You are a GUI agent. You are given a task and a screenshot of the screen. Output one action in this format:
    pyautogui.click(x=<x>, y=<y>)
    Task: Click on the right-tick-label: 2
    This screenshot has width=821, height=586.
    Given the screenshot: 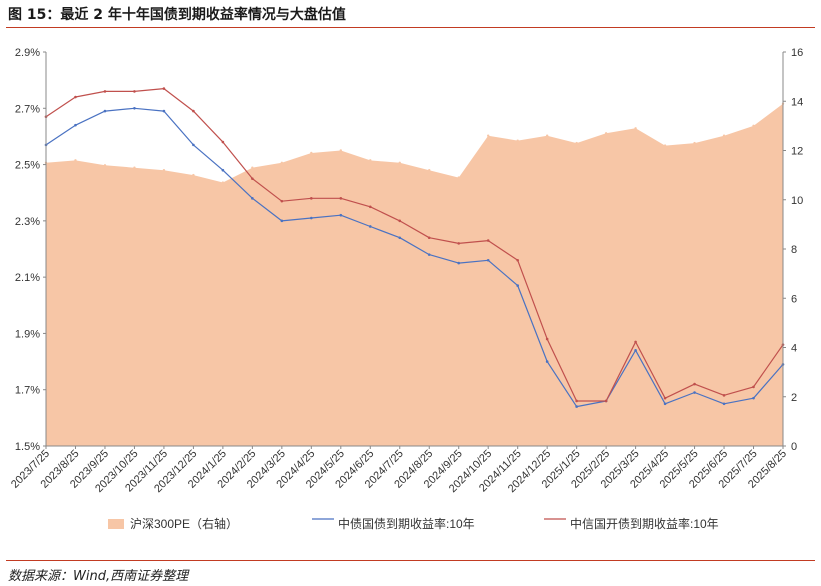 What is the action you would take?
    pyautogui.click(x=794, y=398)
    